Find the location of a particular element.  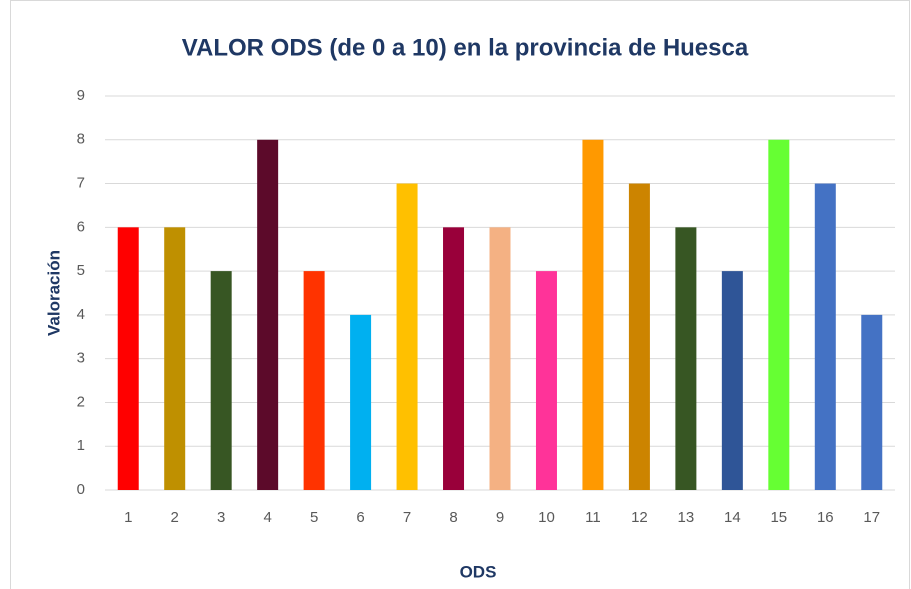

x-tick-label: 12 is located at coordinates (639, 517).